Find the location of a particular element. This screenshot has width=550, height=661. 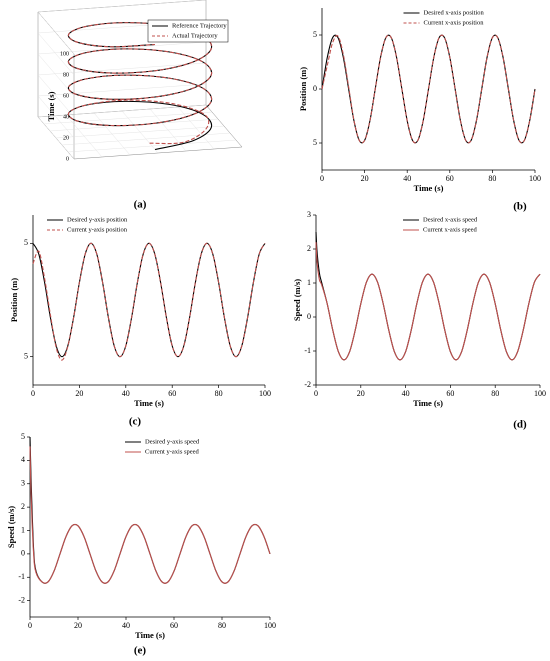

z-tick-label: 60 is located at coordinates (66, 96).